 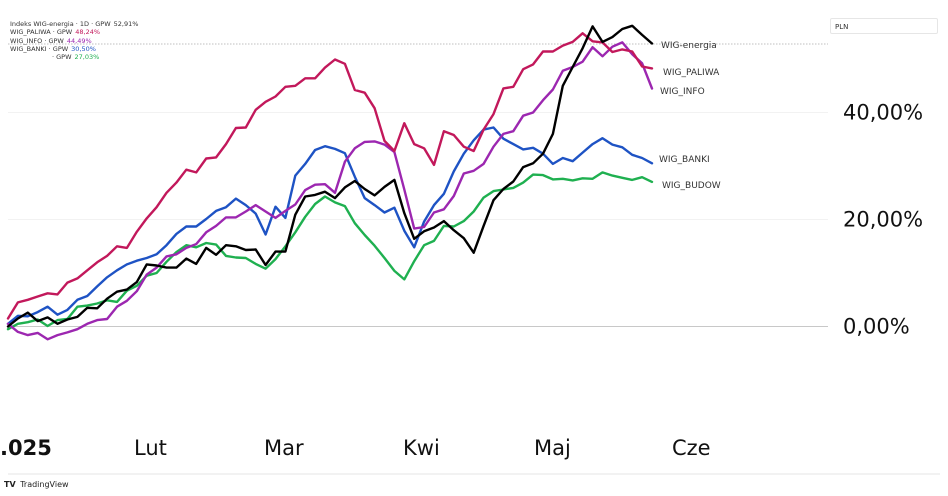 What do you see at coordinates (60, 24) in the screenshot?
I see `legend-name: Indeks WIG-energia · 1D · GPW` at bounding box center [60, 24].